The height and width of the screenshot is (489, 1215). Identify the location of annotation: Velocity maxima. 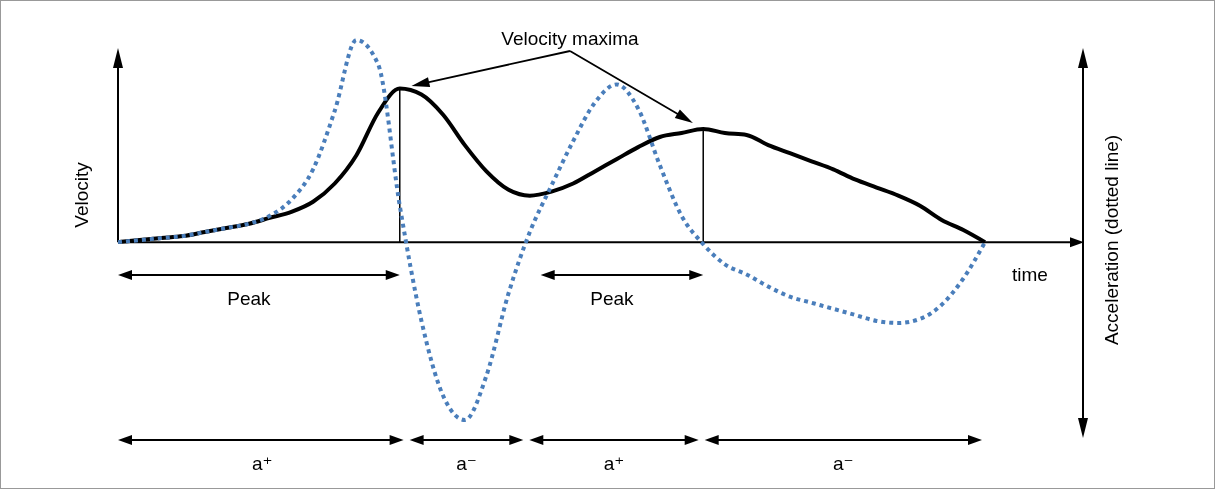
(570, 38).